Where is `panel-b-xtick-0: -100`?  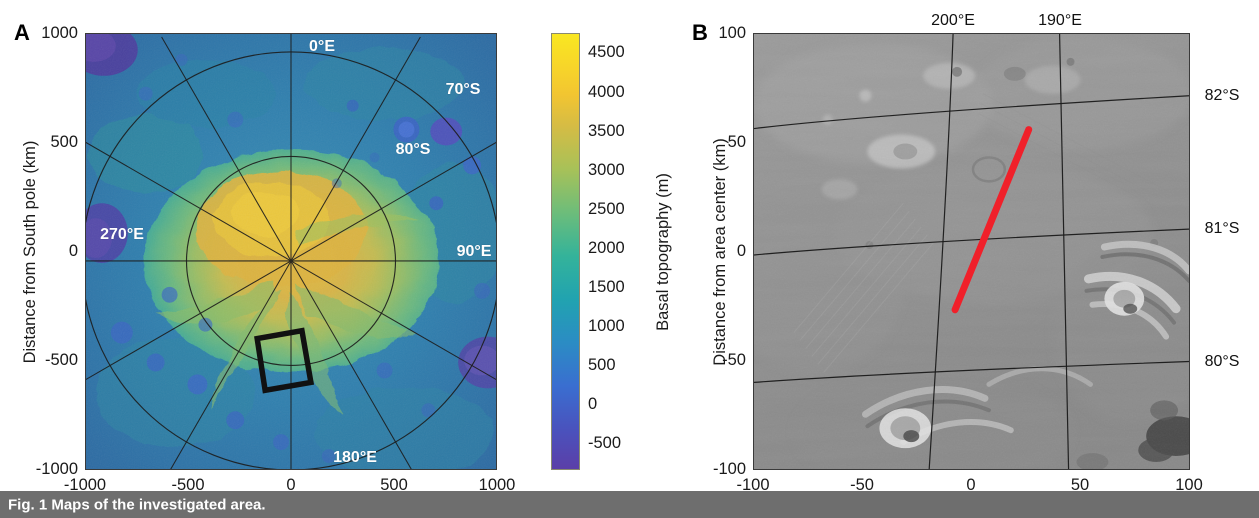
panel-b-xtick-0: -100 is located at coordinates (753, 485).